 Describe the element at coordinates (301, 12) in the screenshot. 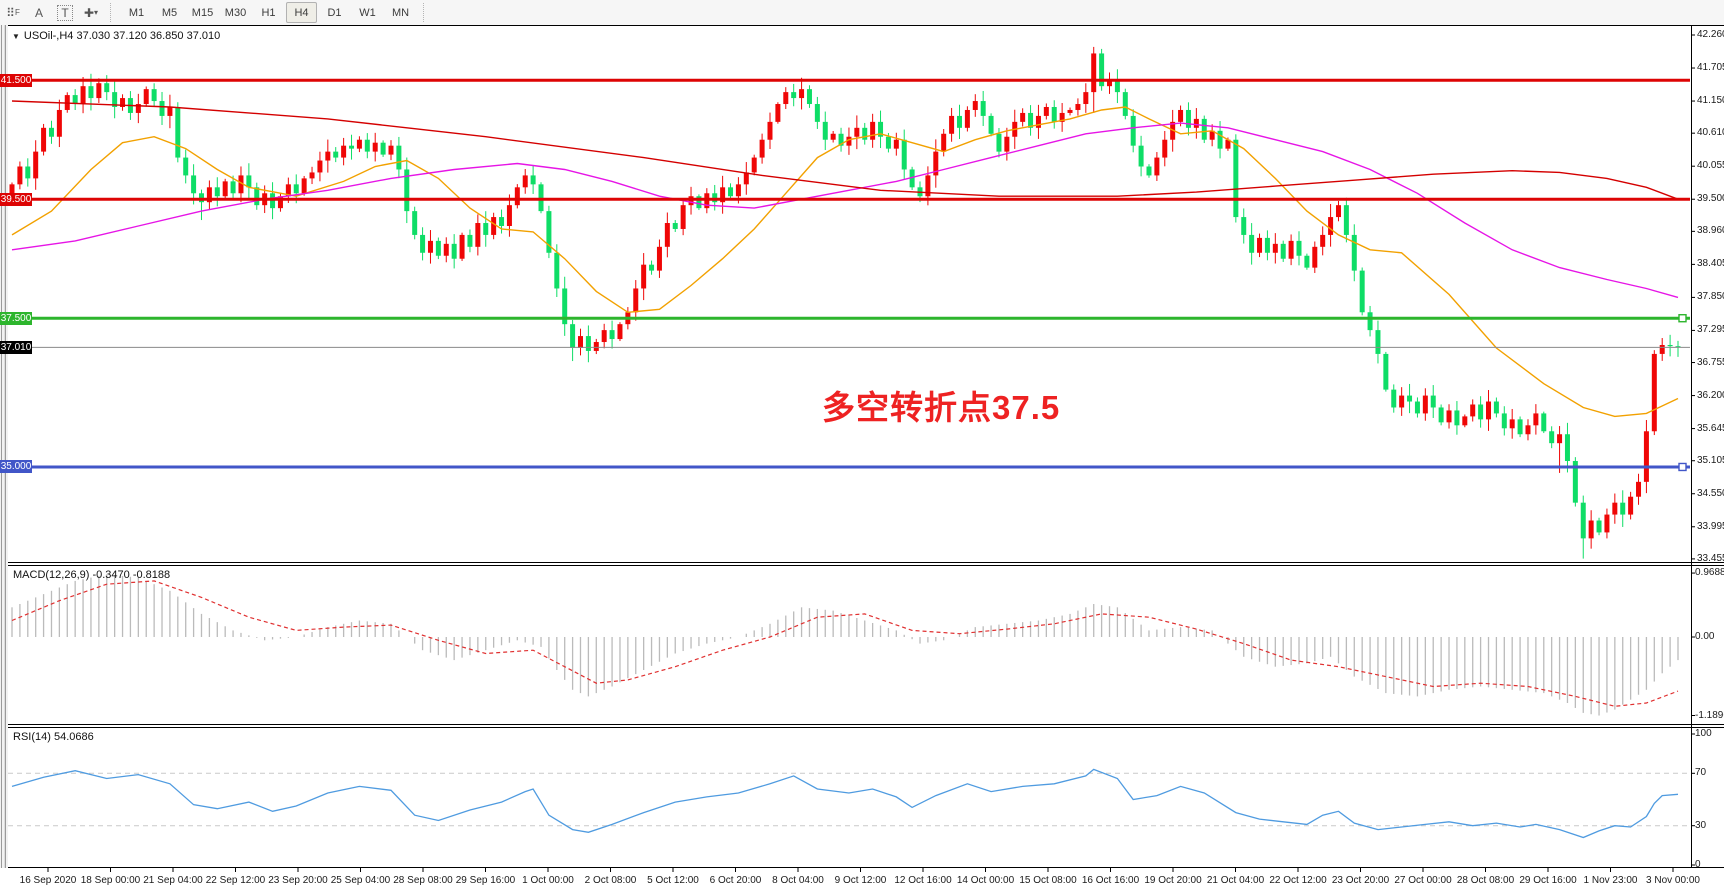

I see `timeframe-h4-button: H4` at that location.